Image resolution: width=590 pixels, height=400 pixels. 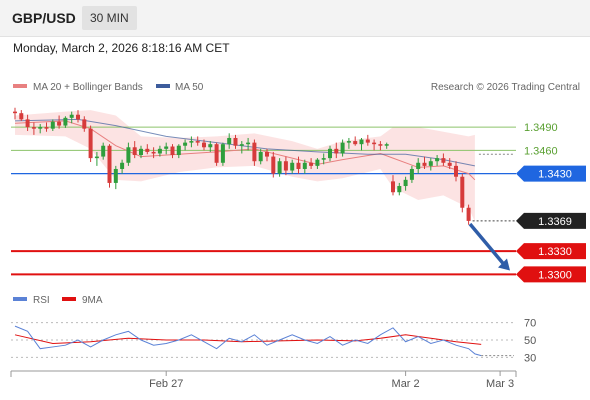 I want to click on level-tag-label-2: 1.3430, so click(x=555, y=175).